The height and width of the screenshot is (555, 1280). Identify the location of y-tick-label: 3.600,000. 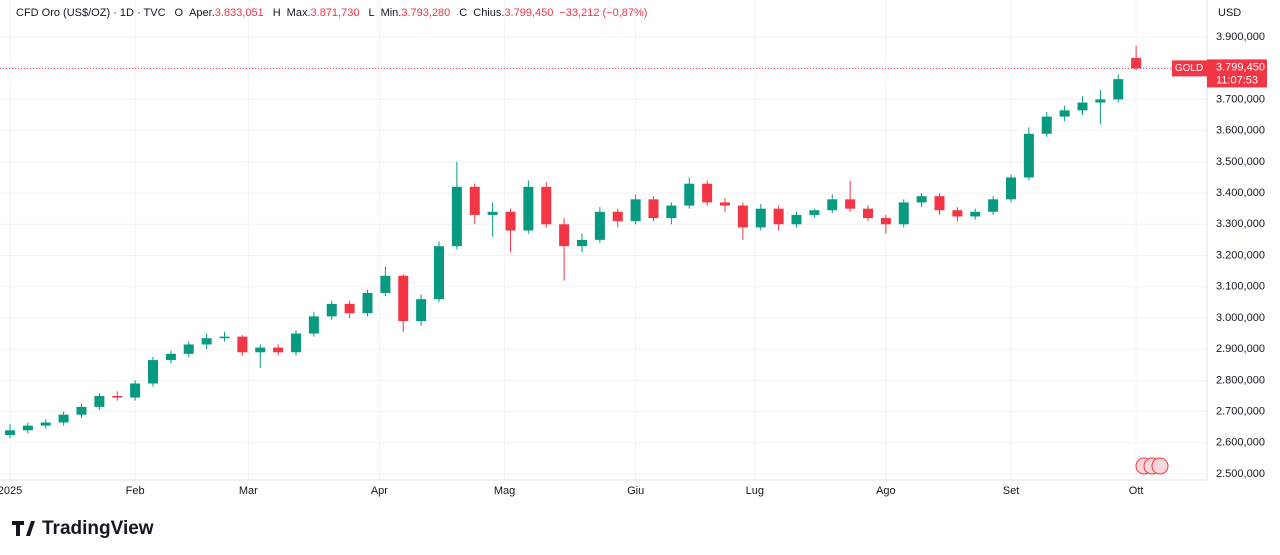
(1240, 131).